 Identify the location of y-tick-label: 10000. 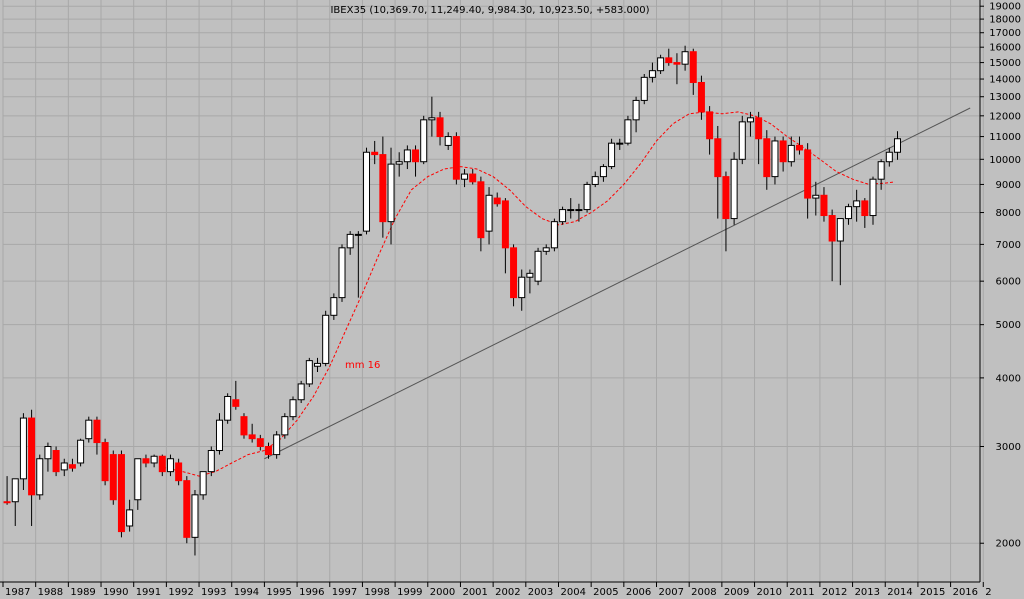
(1005, 160).